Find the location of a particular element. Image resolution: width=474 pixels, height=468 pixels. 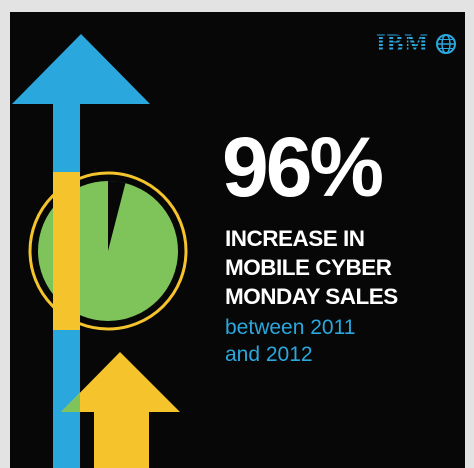

ibm-logo: IBM is located at coordinates (416, 44).